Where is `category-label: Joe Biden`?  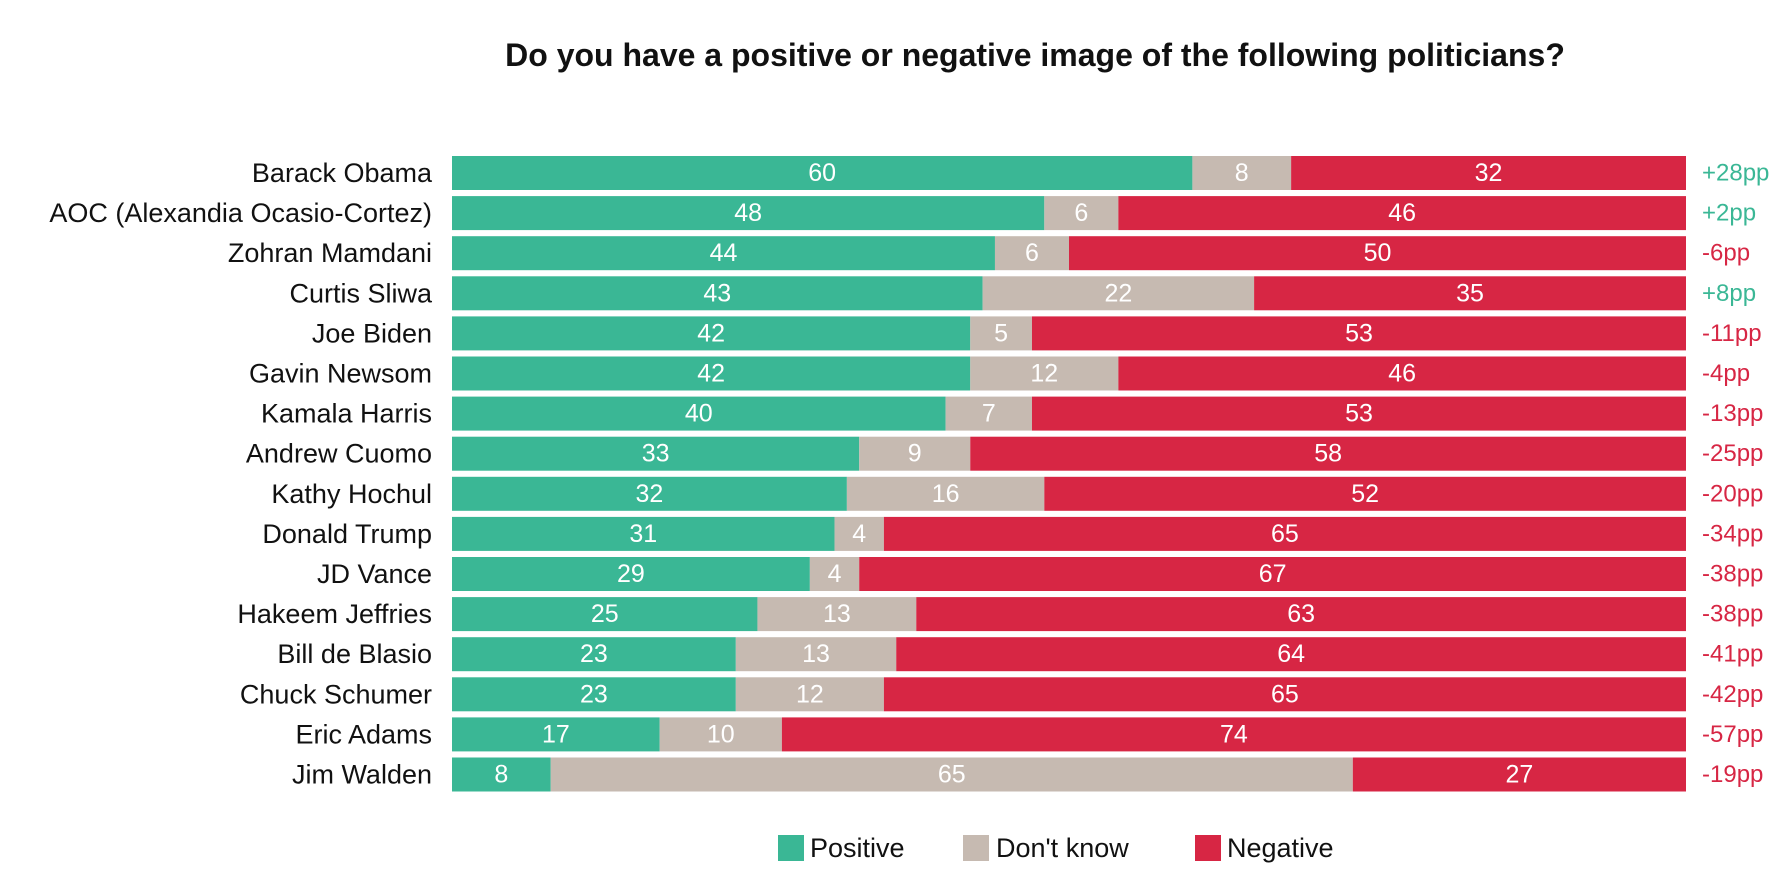
category-label: Joe Biden is located at coordinates (372, 333).